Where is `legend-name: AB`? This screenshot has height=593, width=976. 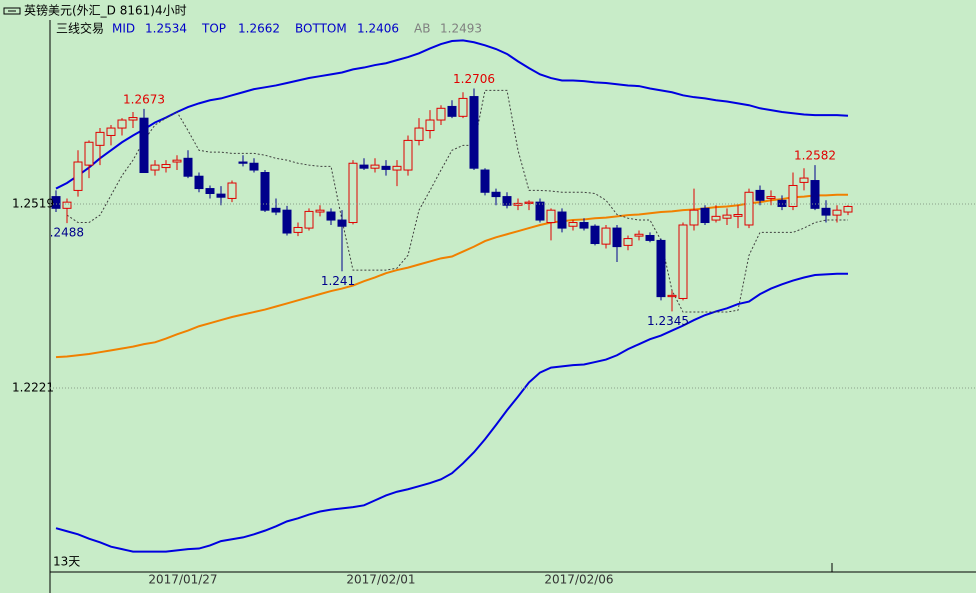
legend-name: AB is located at coordinates (422, 29).